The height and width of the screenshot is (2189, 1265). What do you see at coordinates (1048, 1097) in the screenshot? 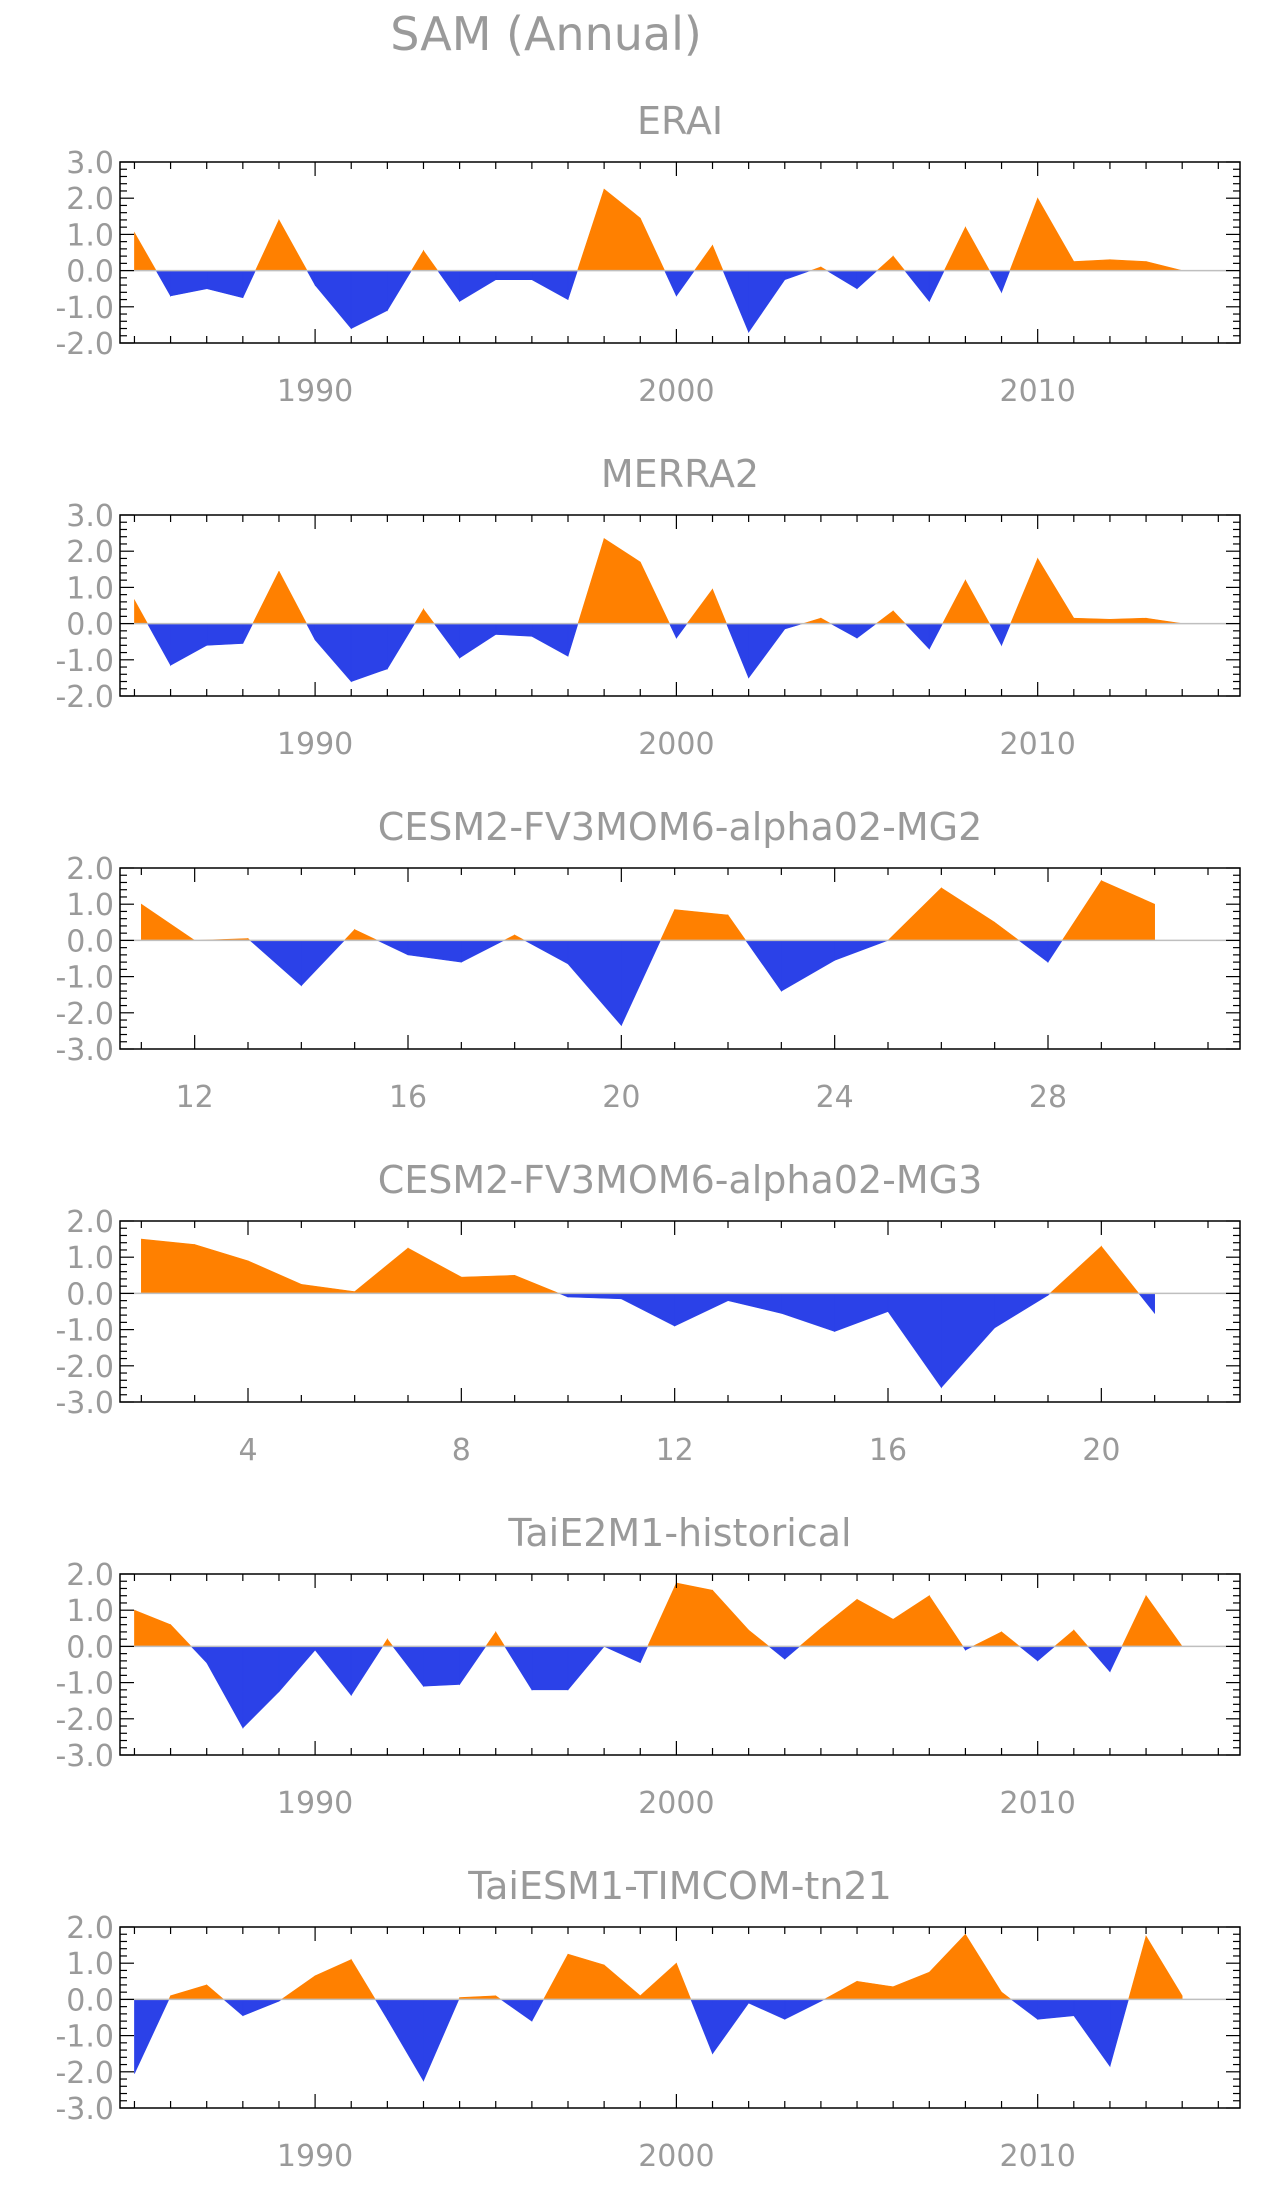
I see `x-tick-label: 28` at bounding box center [1048, 1097].